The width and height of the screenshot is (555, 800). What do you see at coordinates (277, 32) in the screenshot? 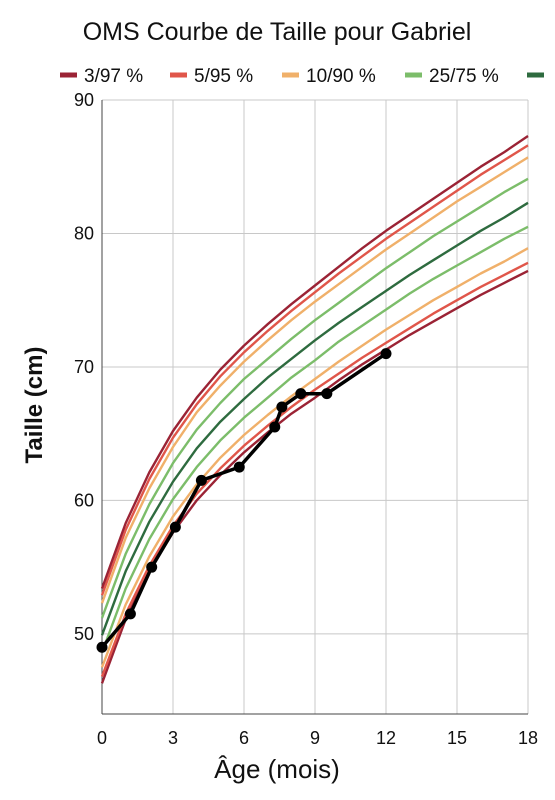
I see `chart-title: OMS Courbe de Taille pour Gabriel` at bounding box center [277, 32].